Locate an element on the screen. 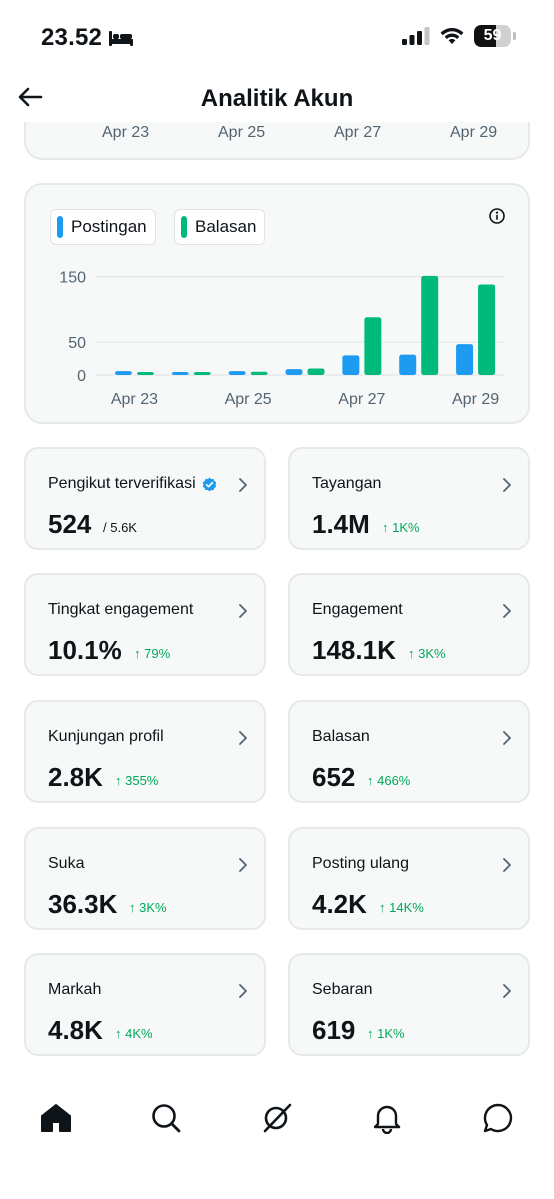 The image size is (554, 1199). stat-label: Sebaran is located at coordinates (342, 989).